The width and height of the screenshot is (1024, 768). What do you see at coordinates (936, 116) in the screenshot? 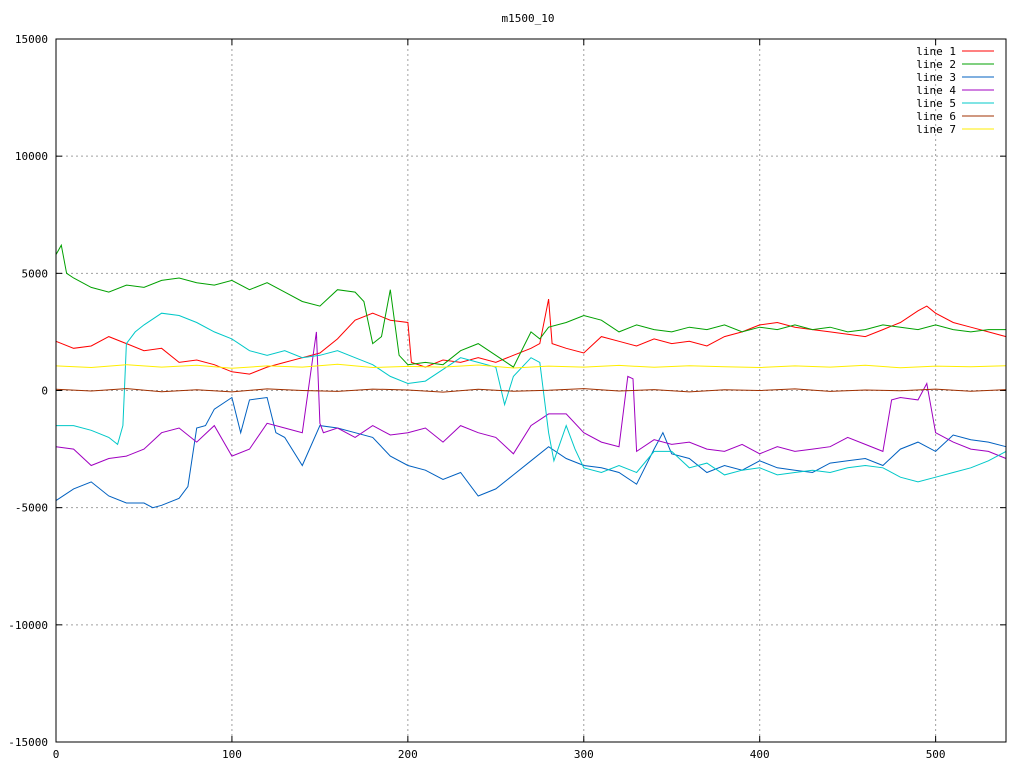
I see `legend-label: line 6` at bounding box center [936, 116].